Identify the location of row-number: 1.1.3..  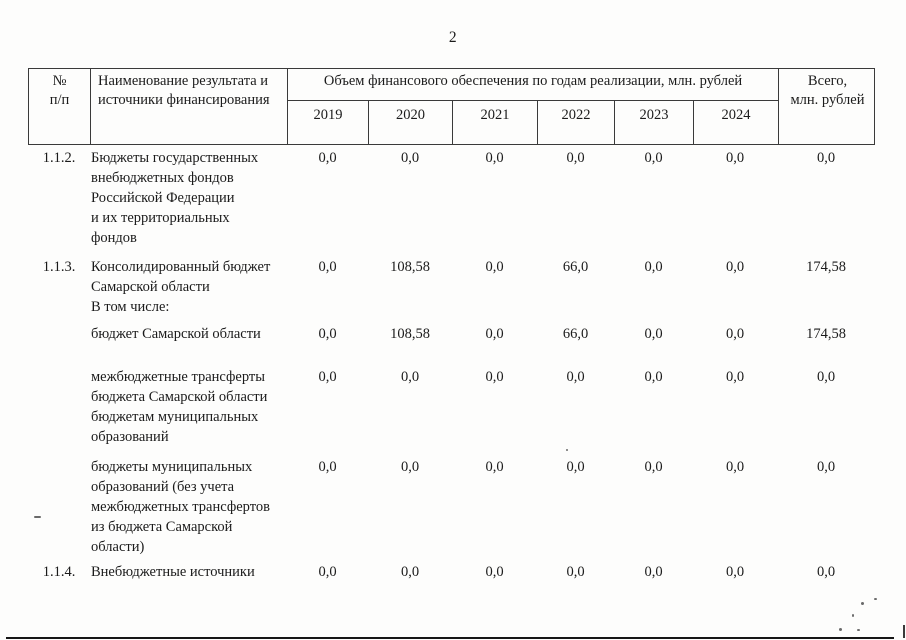
(59, 267).